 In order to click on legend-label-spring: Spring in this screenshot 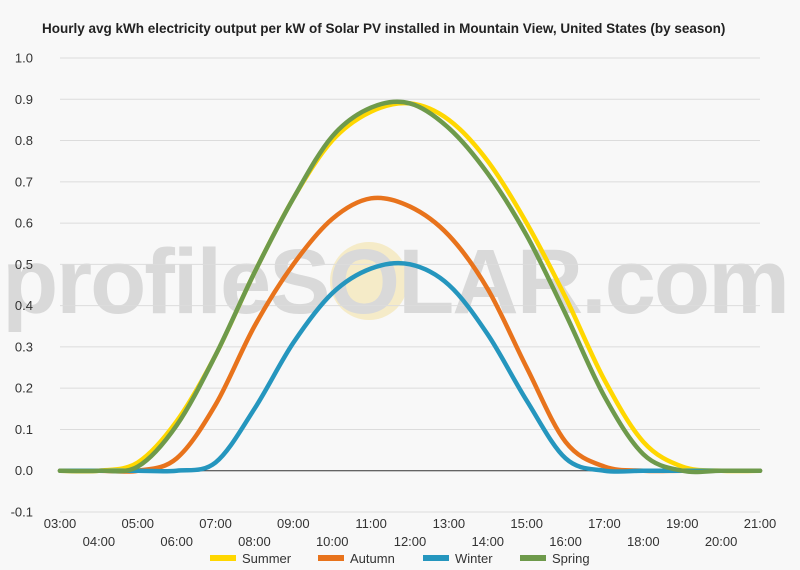, I will do `click(571, 558)`.